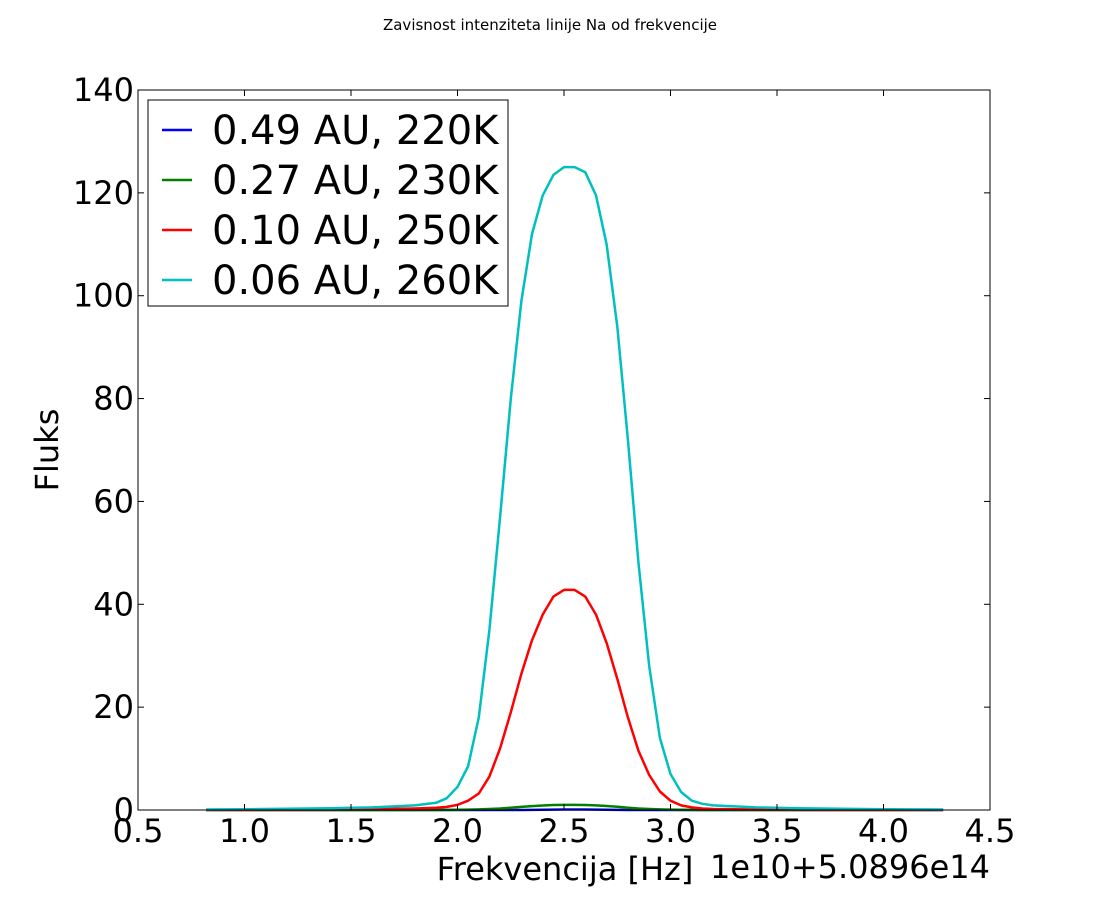 The height and width of the screenshot is (900, 1100). I want to click on x-tick-label: 1.0, so click(244, 831).